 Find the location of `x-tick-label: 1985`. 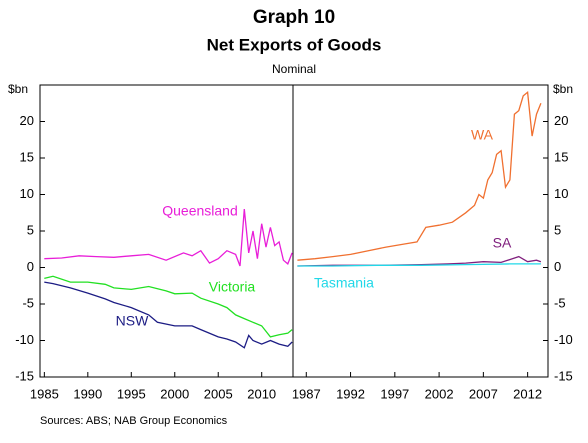

x-tick-label: 1985 is located at coordinates (44, 393).